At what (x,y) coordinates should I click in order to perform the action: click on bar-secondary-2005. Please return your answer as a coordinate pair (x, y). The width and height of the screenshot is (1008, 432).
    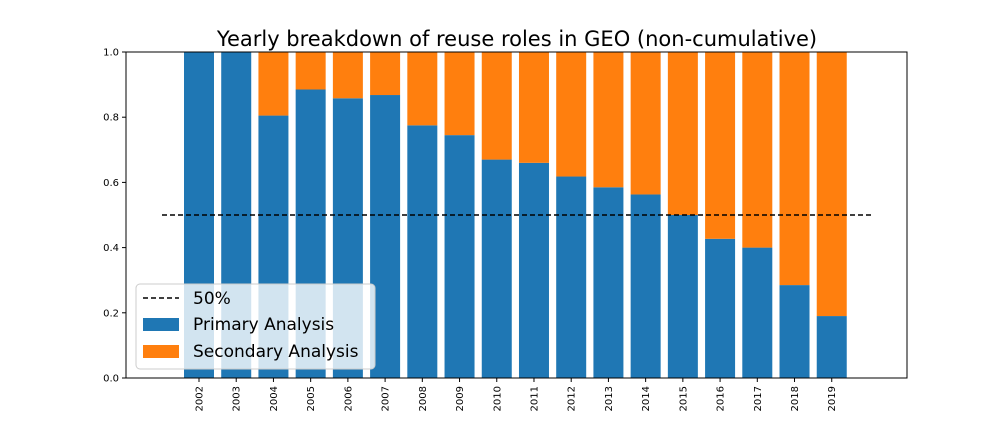
    Looking at the image, I should click on (310, 71).